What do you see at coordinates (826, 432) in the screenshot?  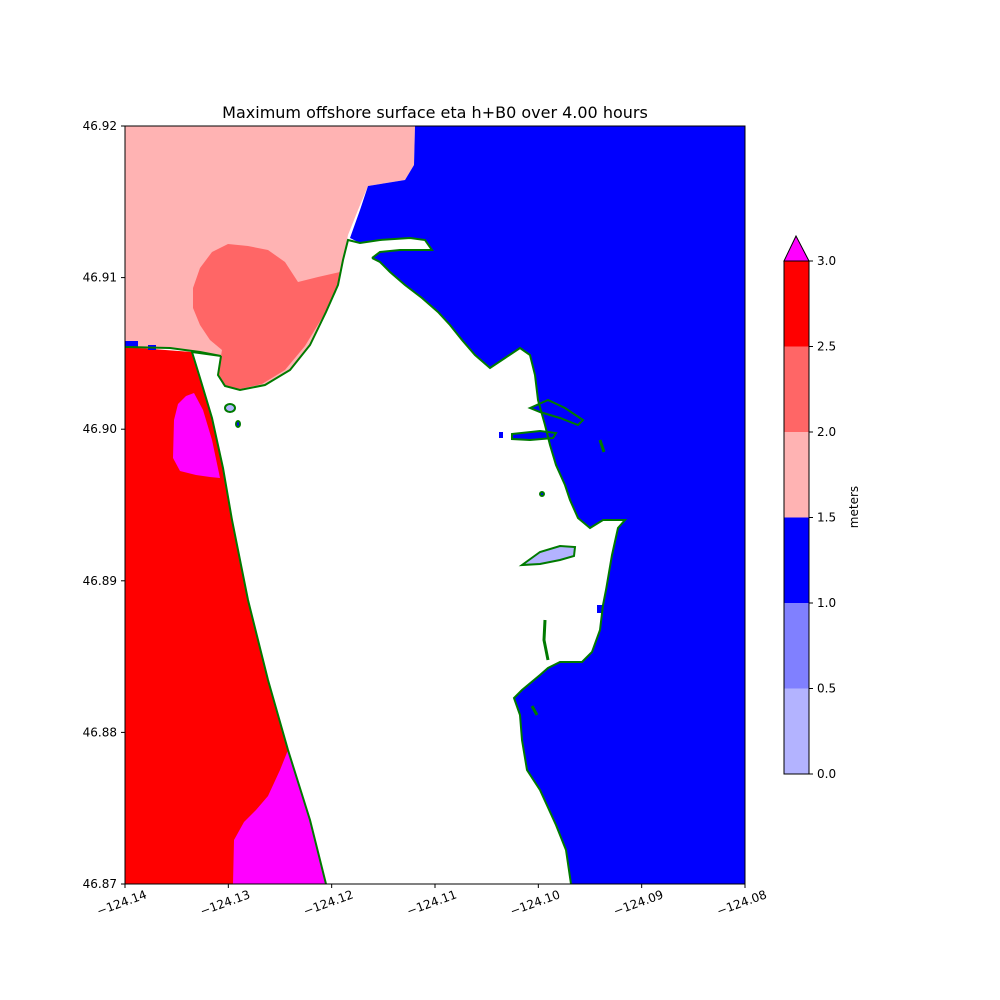 I see `colorbar-tick-label: 2.0` at bounding box center [826, 432].